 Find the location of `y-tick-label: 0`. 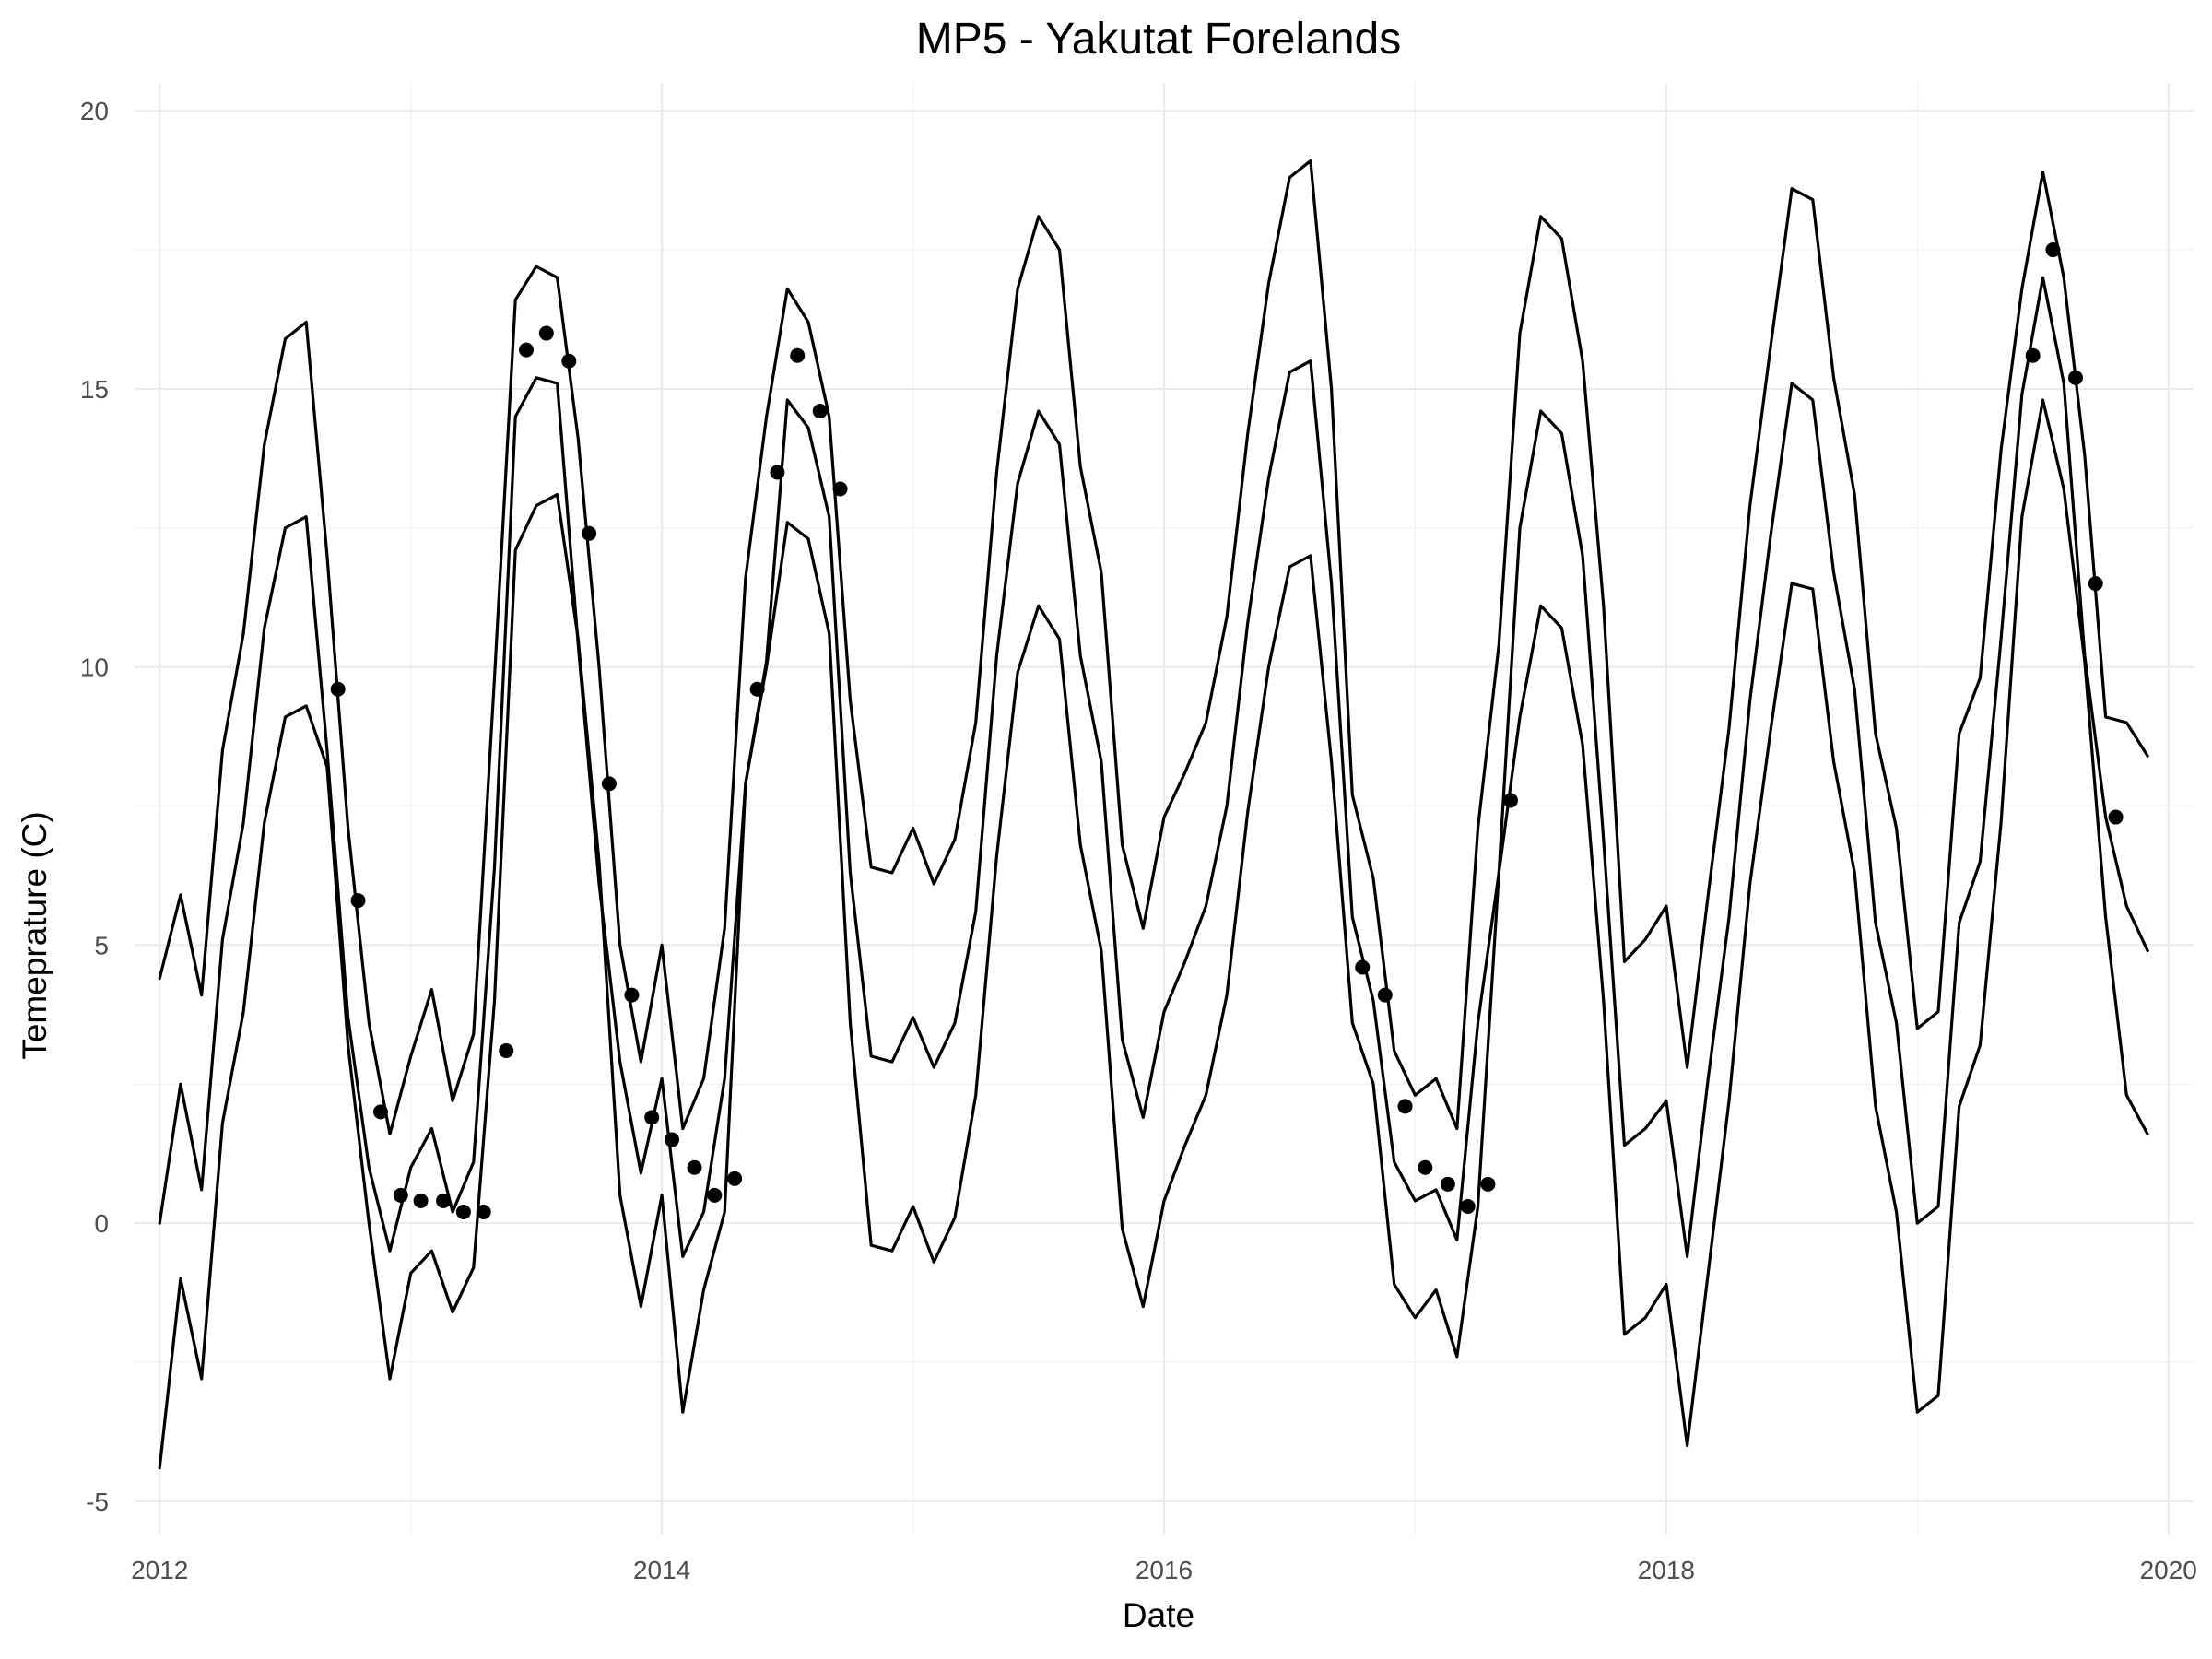

y-tick-label: 0 is located at coordinates (101, 1223).